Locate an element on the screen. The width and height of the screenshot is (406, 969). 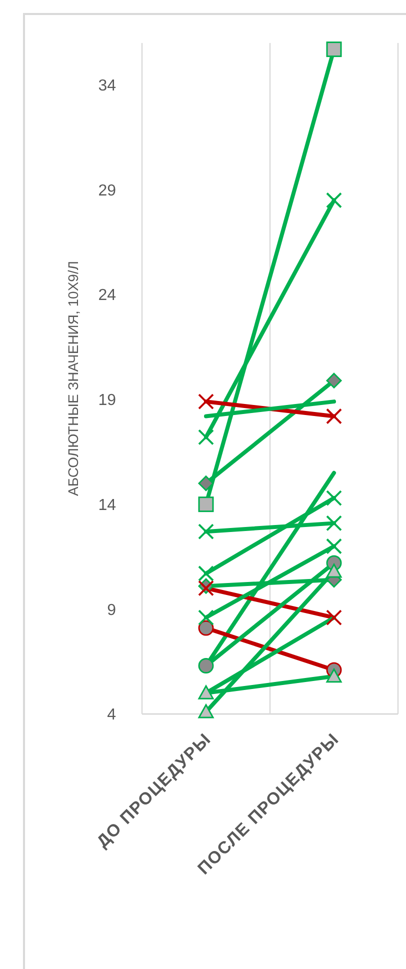
y-tick-label: 19 is located at coordinates (107, 401).